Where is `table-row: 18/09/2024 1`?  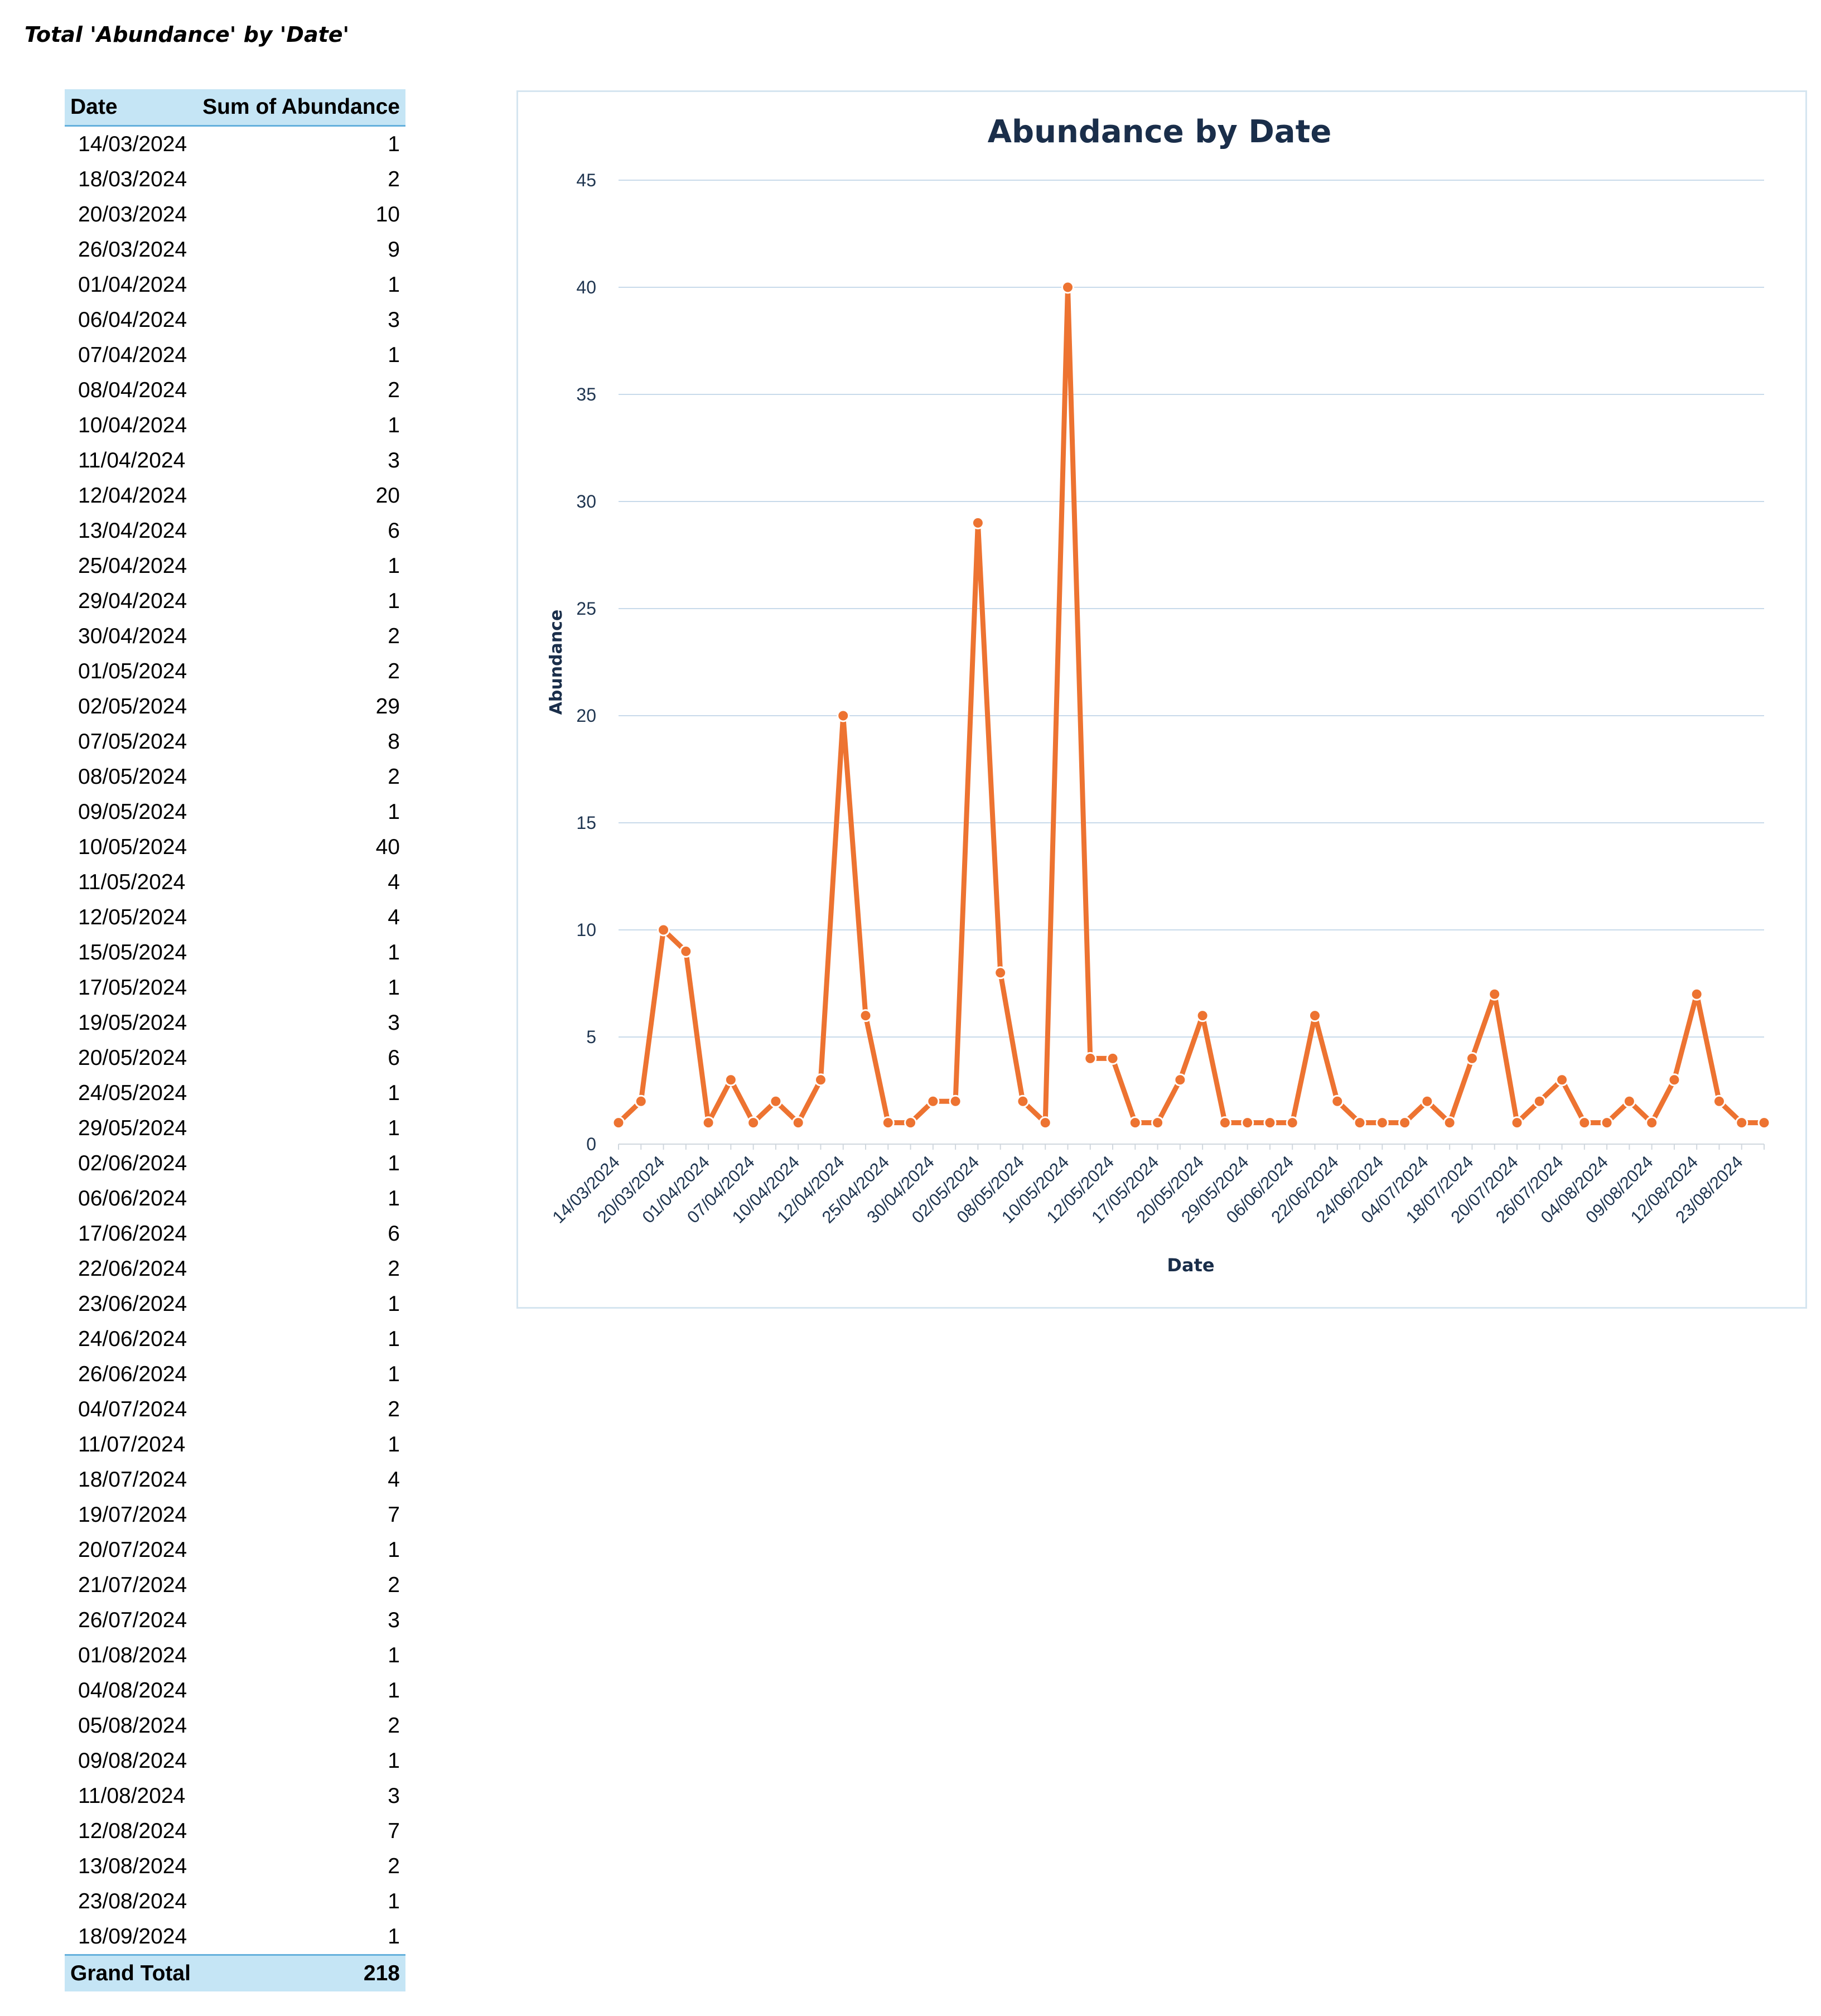
table-row: 18/09/2024 1 is located at coordinates (235, 1936).